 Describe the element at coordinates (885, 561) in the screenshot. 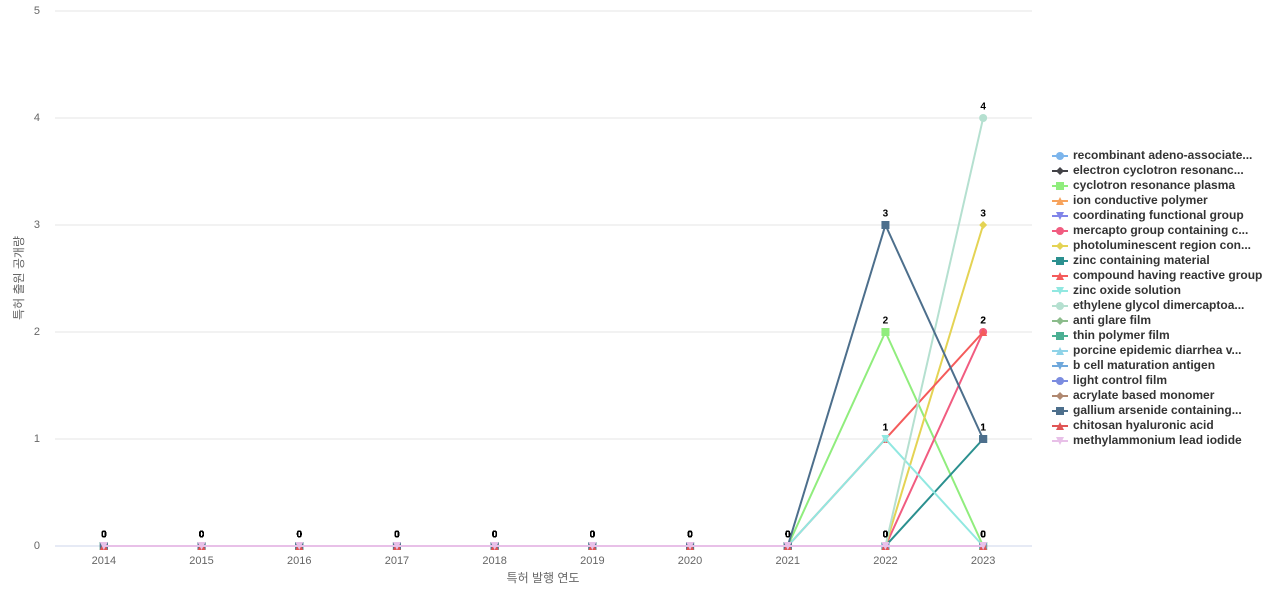

I see `x-tick-label: 2022` at that location.